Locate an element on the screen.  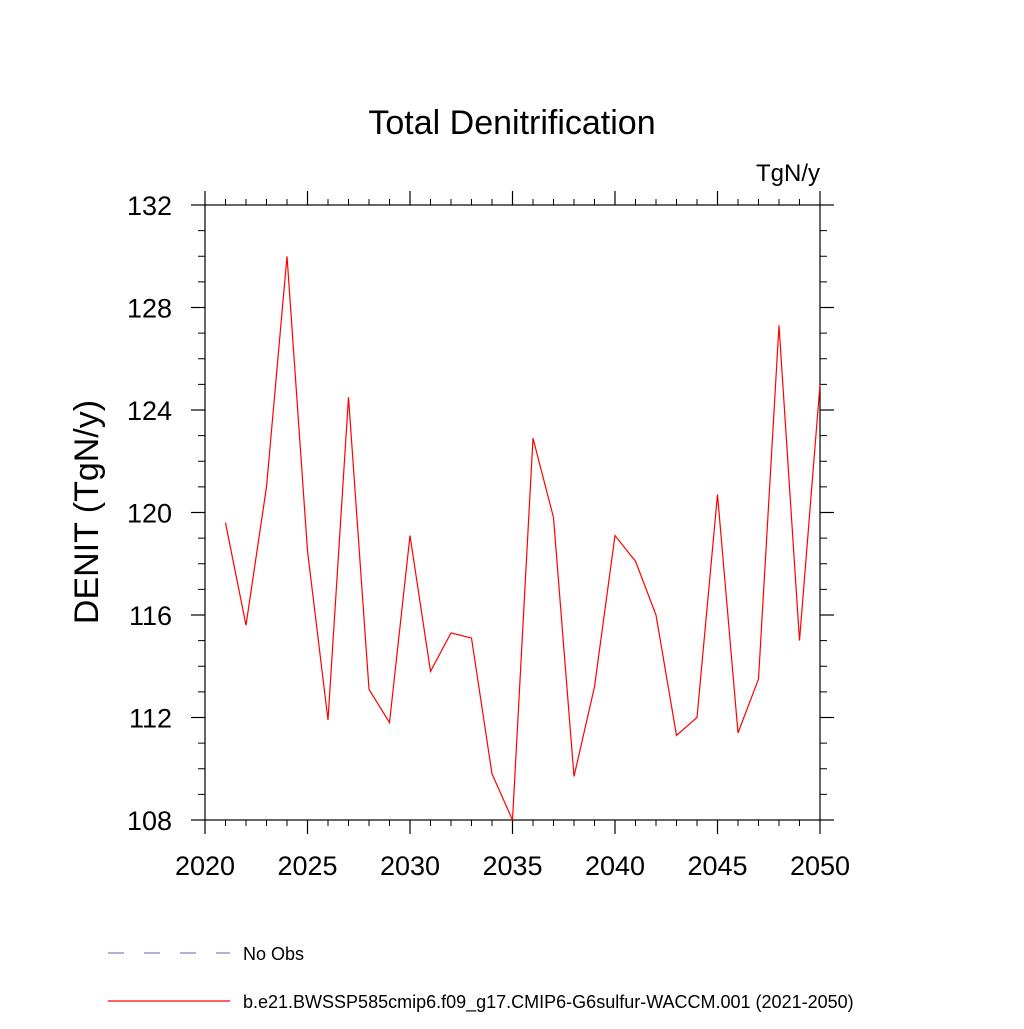
x-tick-label: 2040 is located at coordinates (615, 866).